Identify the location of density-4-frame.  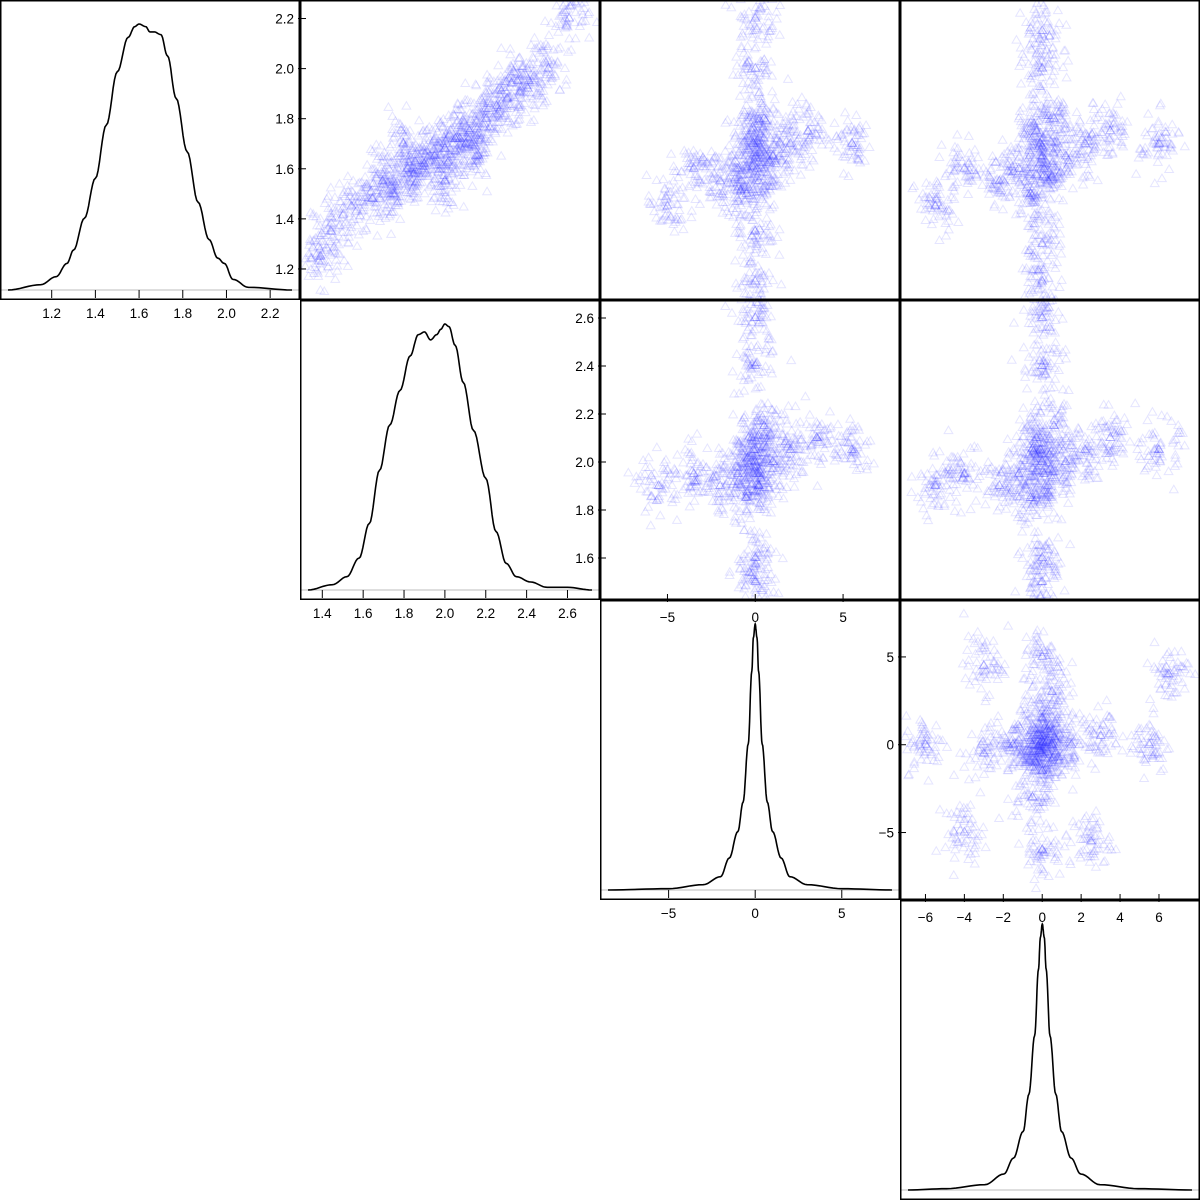
(1050, 1050).